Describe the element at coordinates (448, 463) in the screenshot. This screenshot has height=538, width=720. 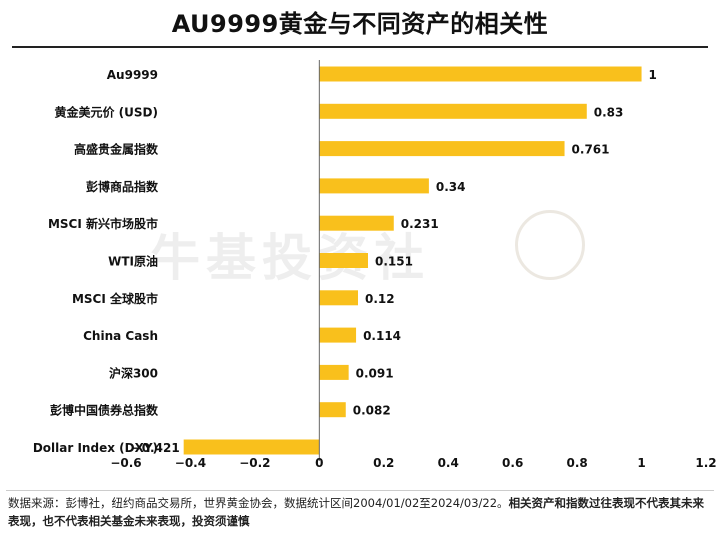
I see `x-tick-label: 0.4` at that location.